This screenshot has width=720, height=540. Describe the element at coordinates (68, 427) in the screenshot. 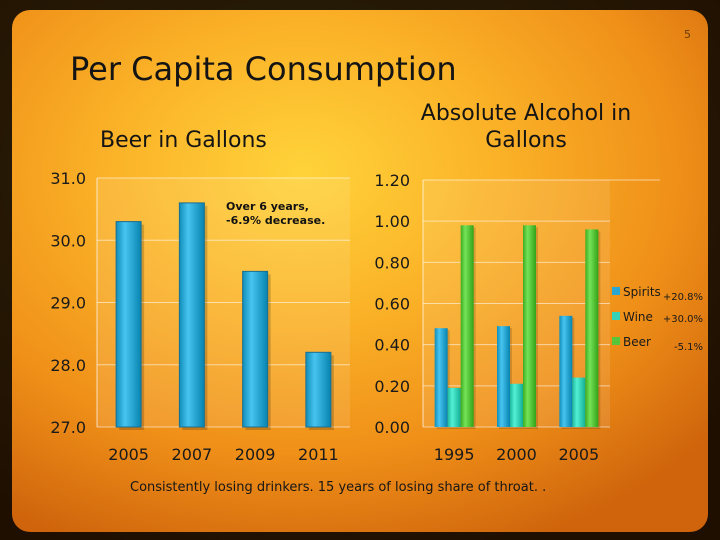

I see `beer-y-tick: 27.0` at that location.